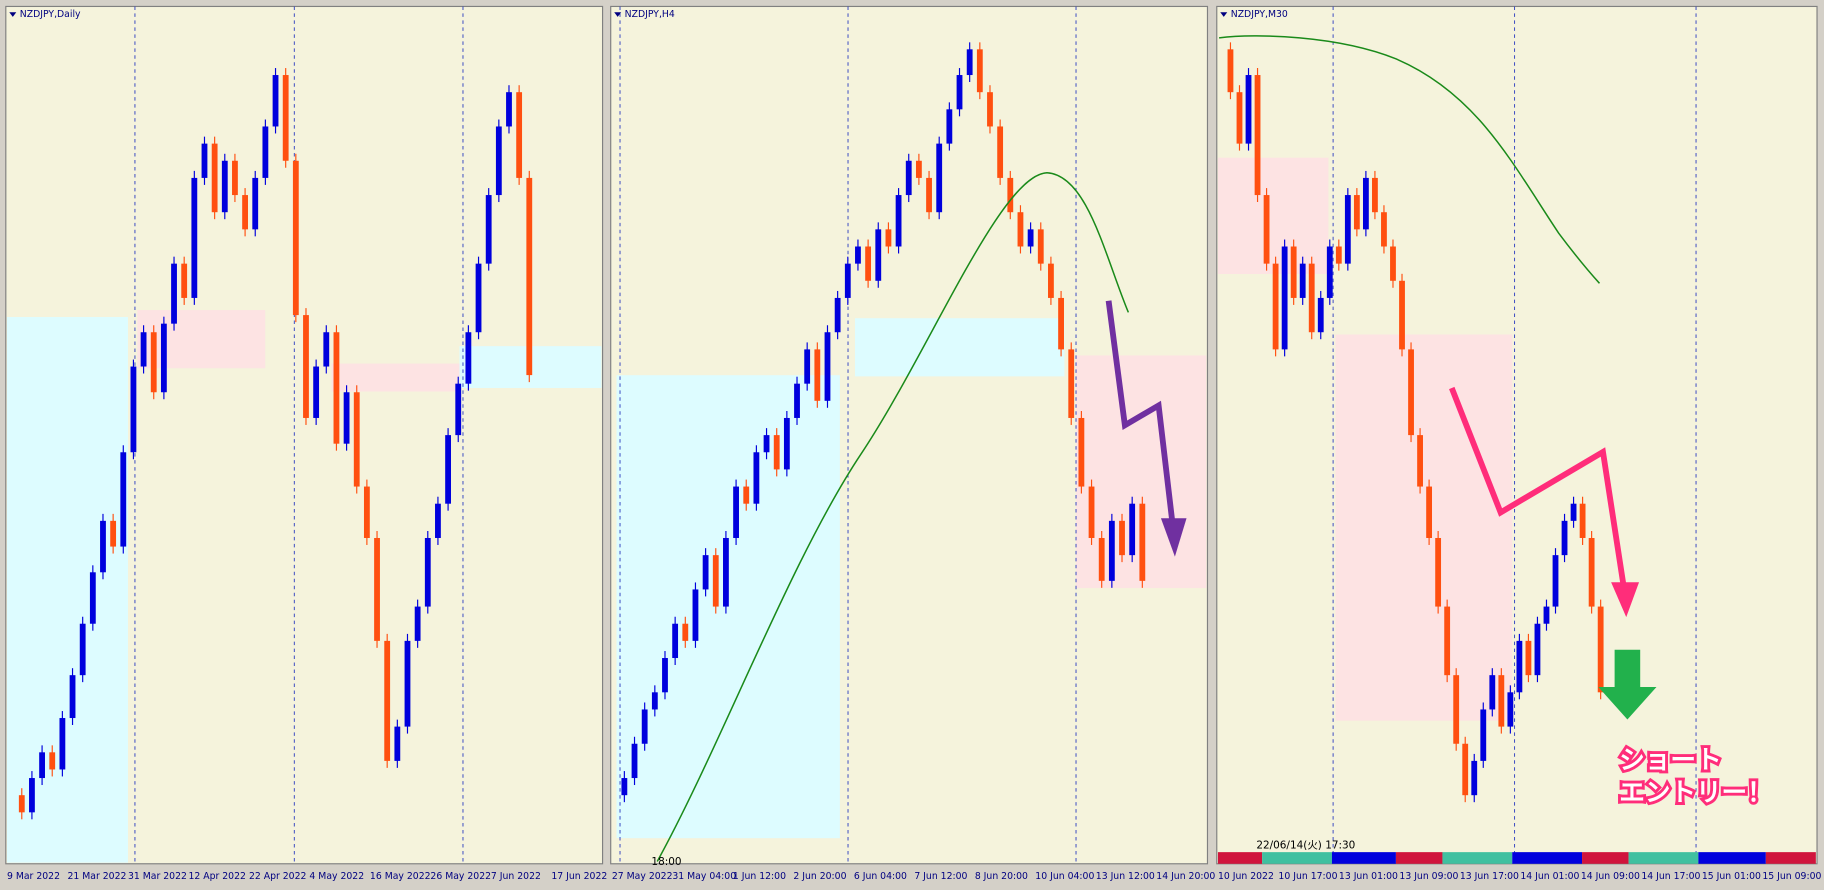  Describe the element at coordinates (1259, 14) in the screenshot. I see `panel-title: NZDJPY,M30` at that location.